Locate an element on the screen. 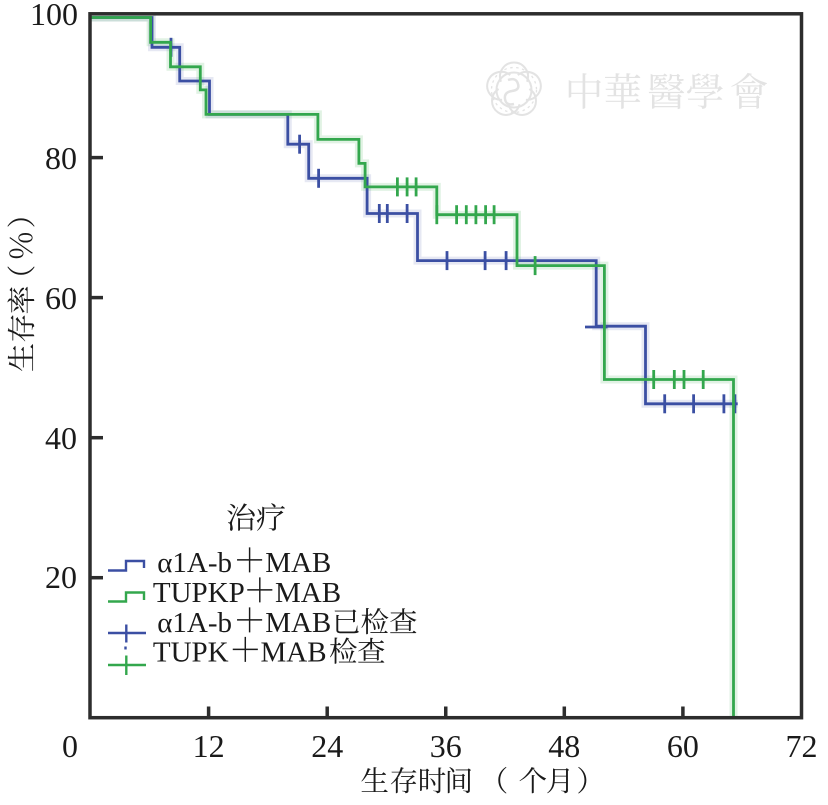 This screenshot has width=828, height=805. svg-text: 48 is located at coordinates (564, 746).